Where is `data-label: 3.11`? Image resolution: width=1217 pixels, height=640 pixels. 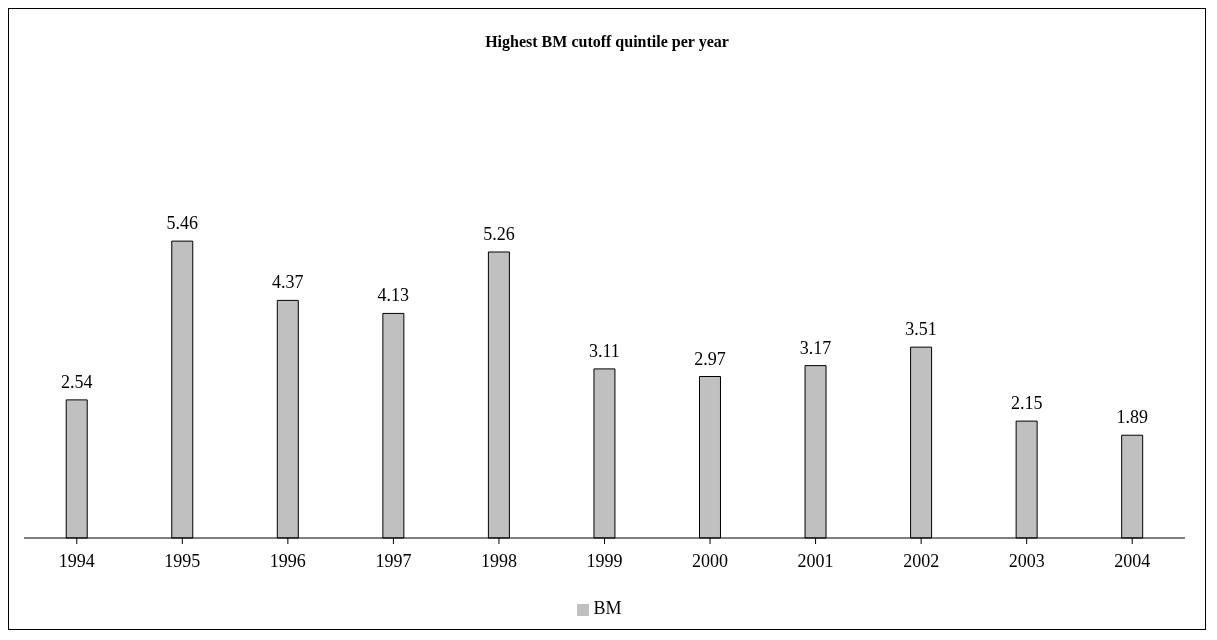
data-label: 3.11 is located at coordinates (604, 350).